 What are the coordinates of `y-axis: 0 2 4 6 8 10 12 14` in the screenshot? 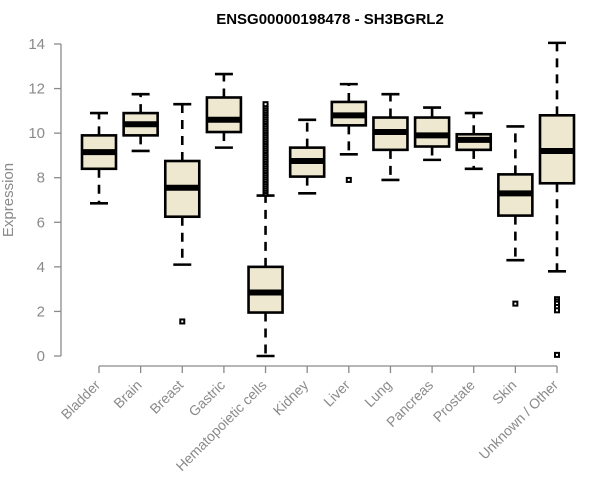 It's located at (45, 200).